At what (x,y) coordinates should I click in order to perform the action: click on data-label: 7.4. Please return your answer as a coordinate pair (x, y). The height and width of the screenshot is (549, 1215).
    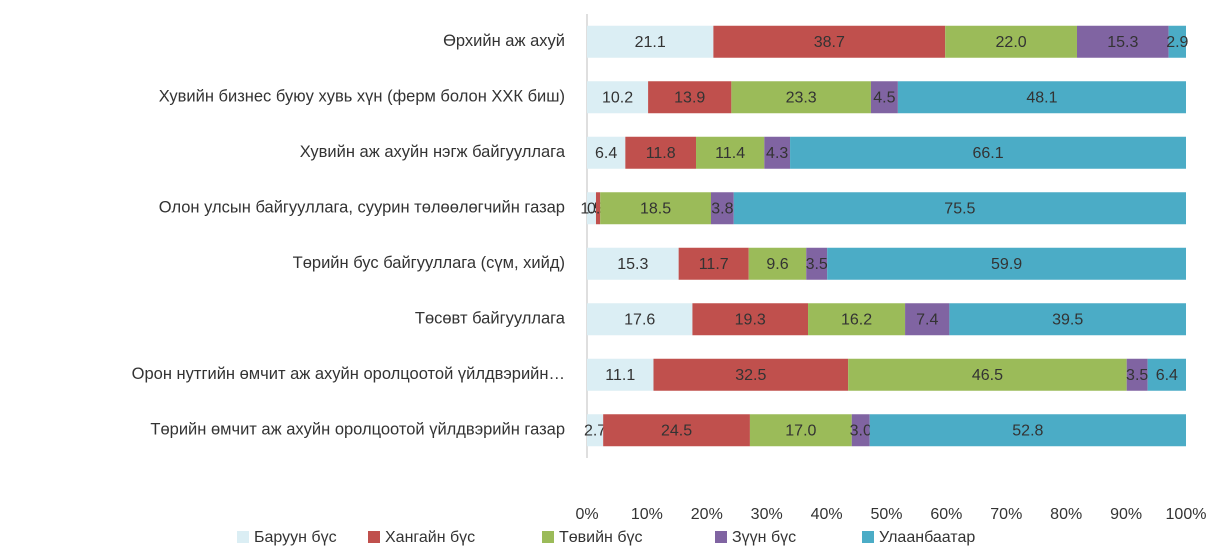
    Looking at the image, I should click on (927, 319).